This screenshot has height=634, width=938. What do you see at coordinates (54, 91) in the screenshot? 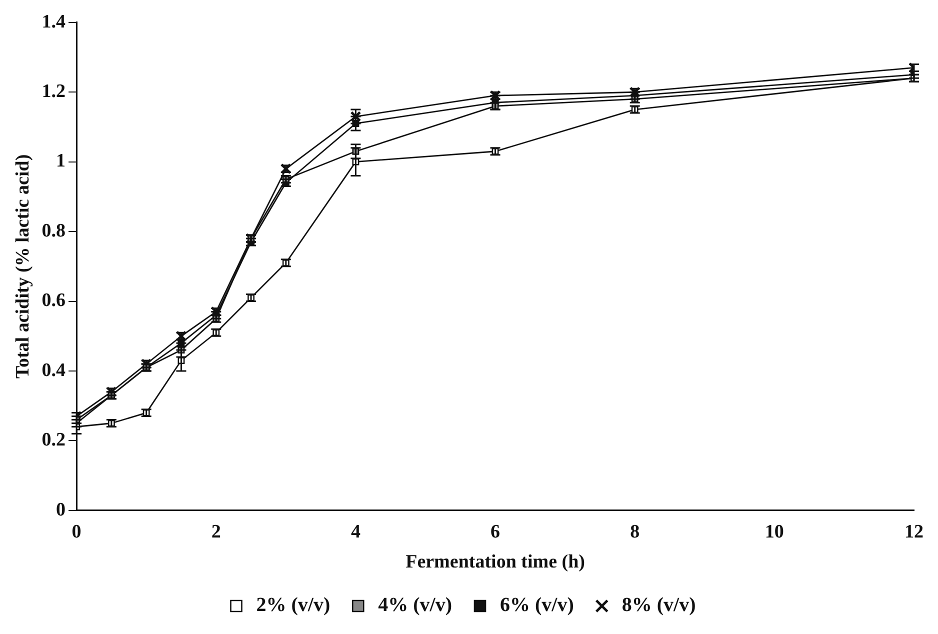
I see `y-tick-label: 1.2` at bounding box center [54, 91].